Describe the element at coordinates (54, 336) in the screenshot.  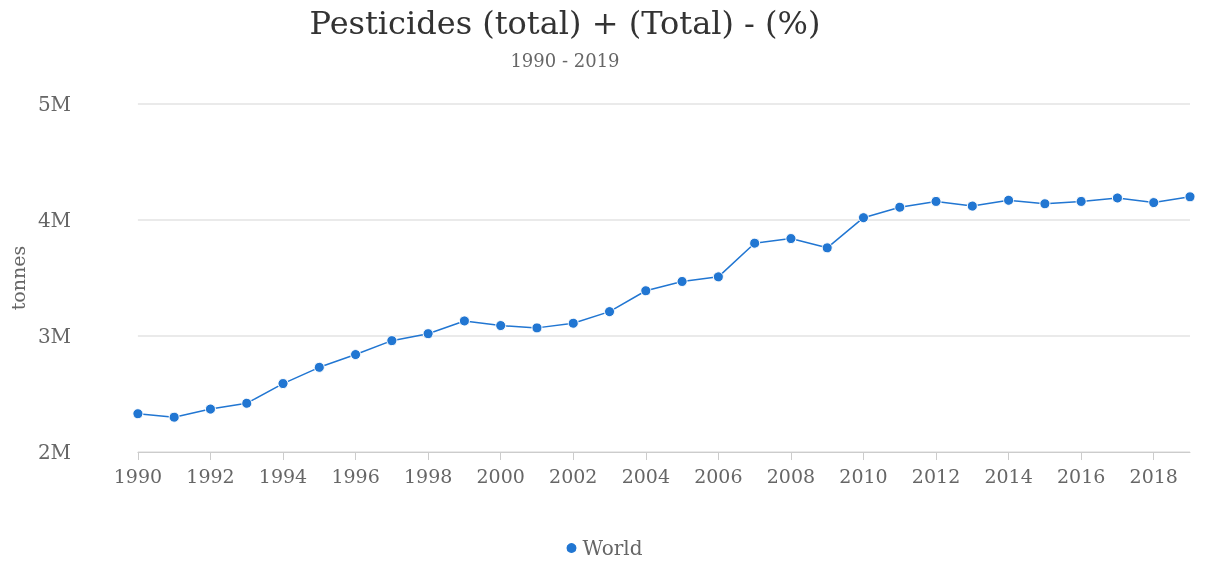
I see `y-tick-label: 3M` at that location.